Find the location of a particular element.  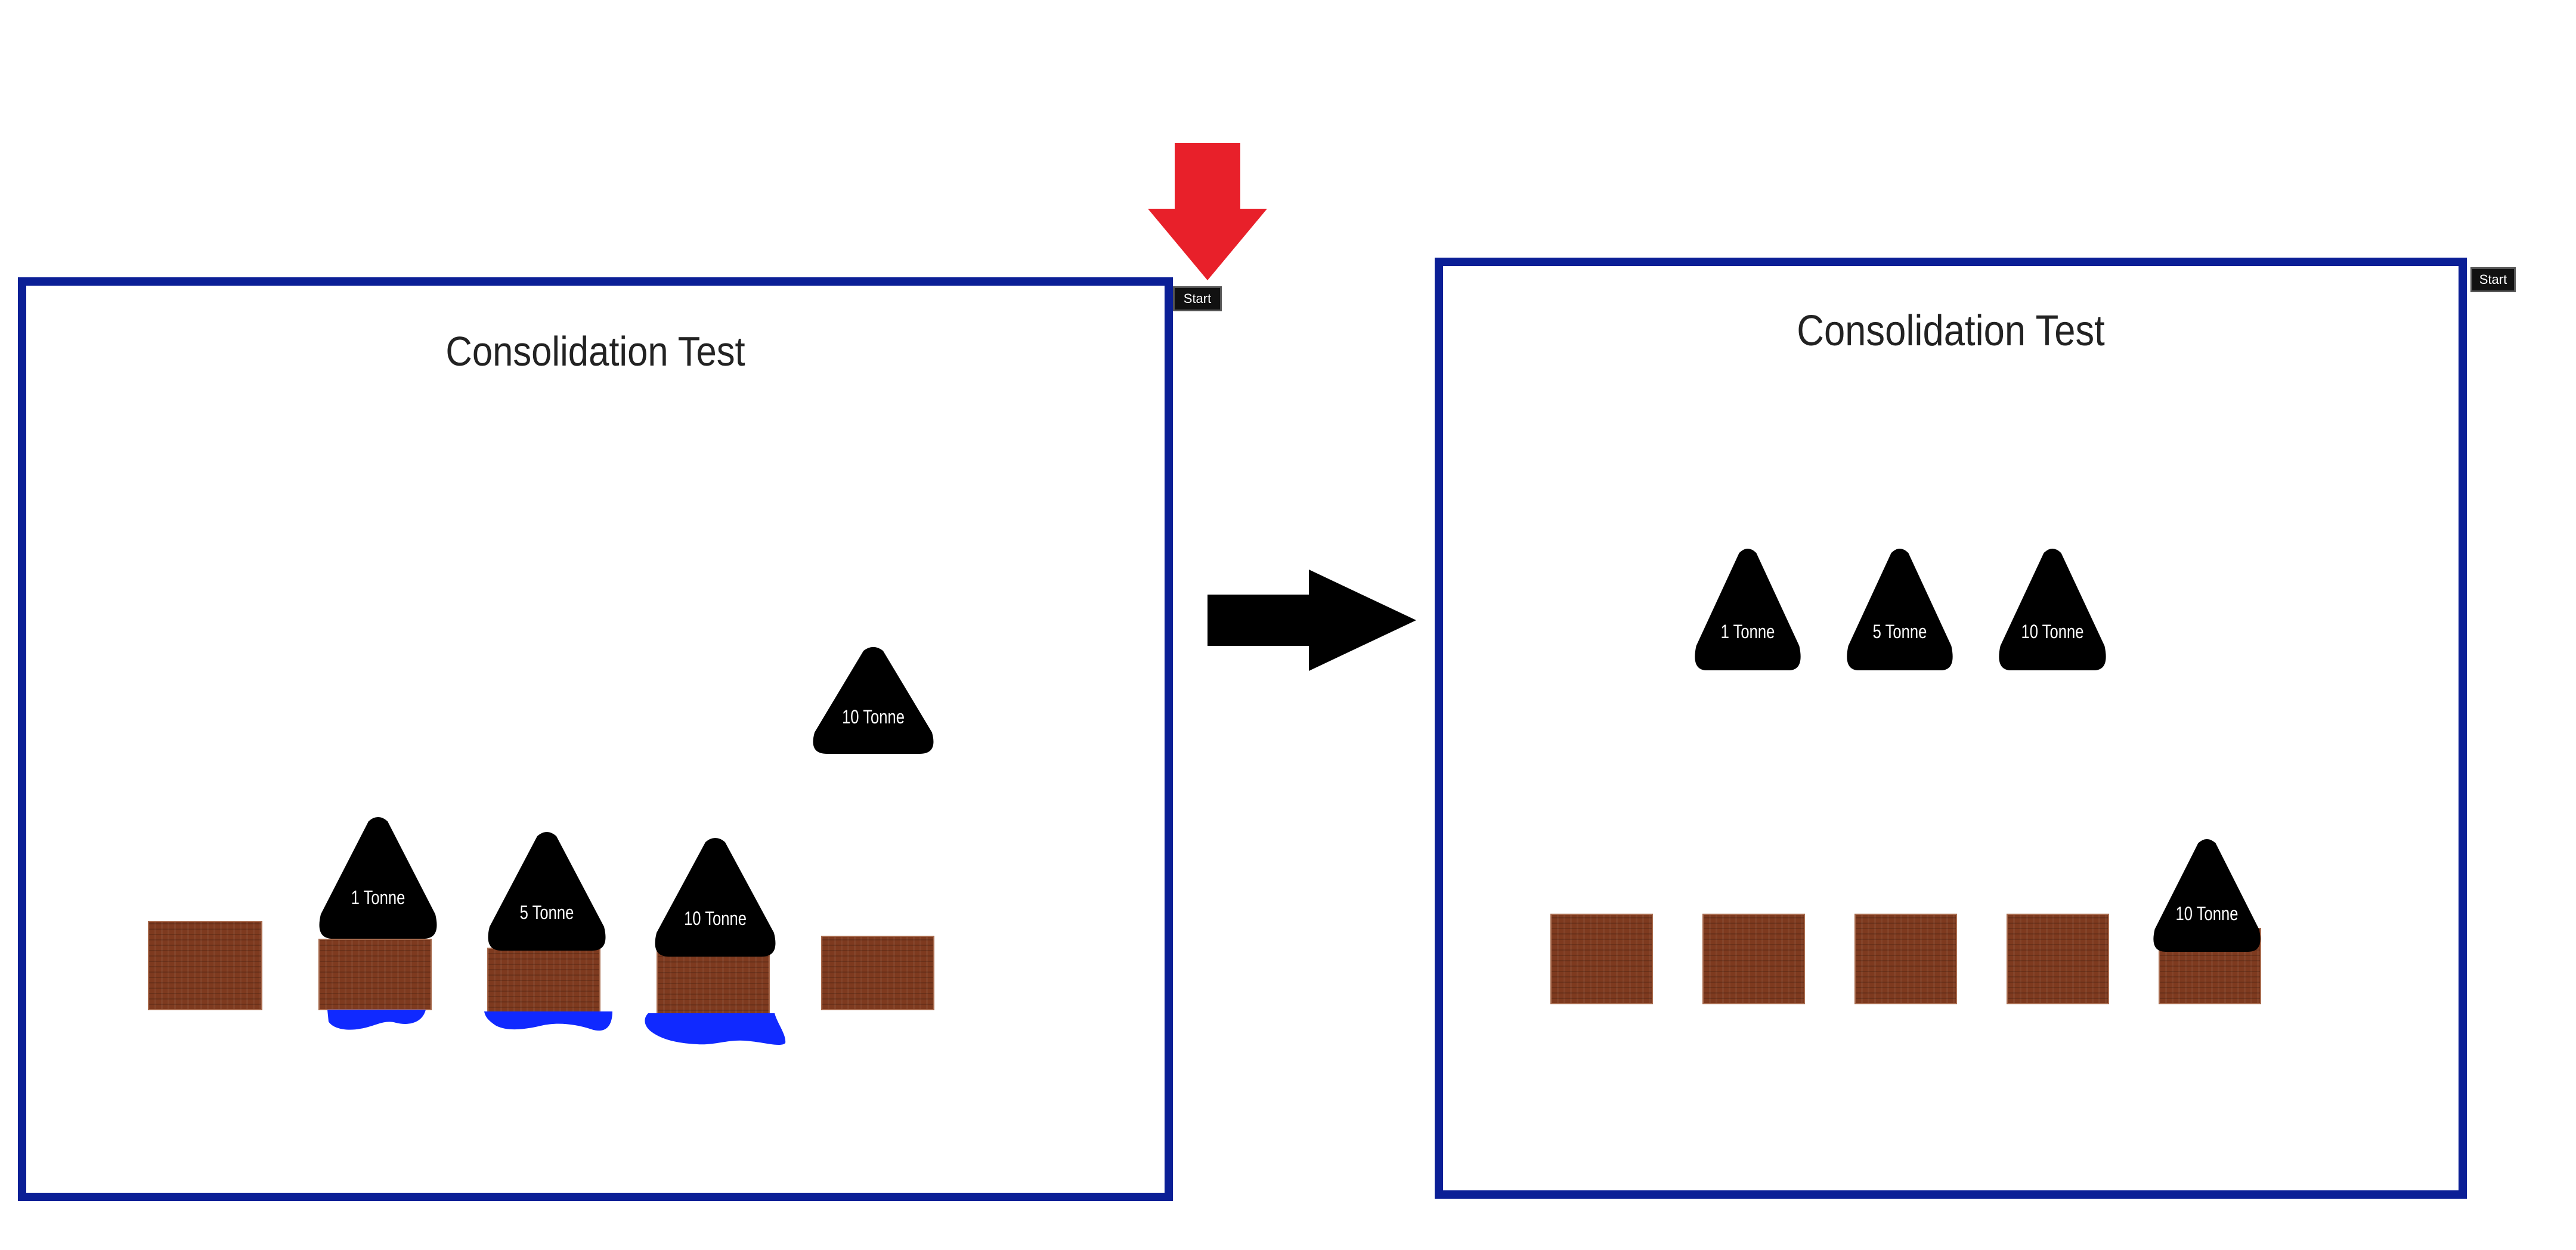

arrow-down-icon is located at coordinates (1207, 212).